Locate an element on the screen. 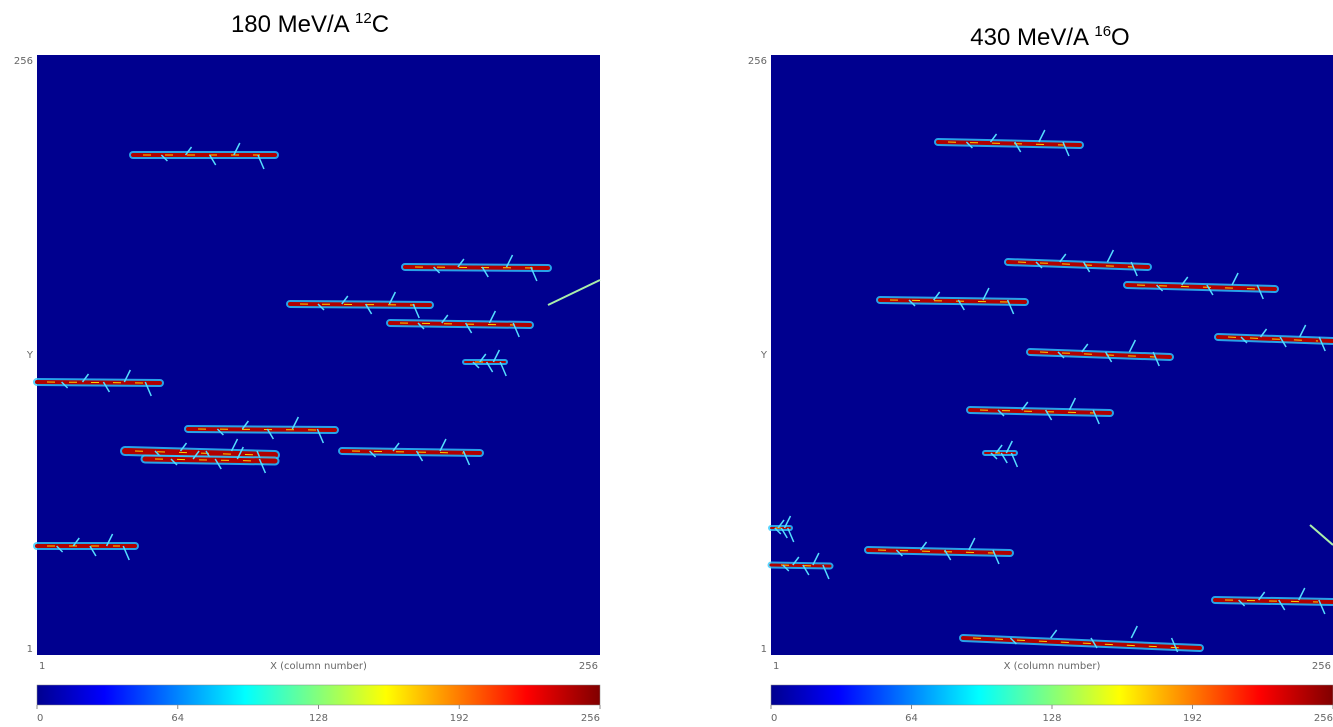 Image resolution: width=1333 pixels, height=727 pixels. title-element: O is located at coordinates (1120, 37).